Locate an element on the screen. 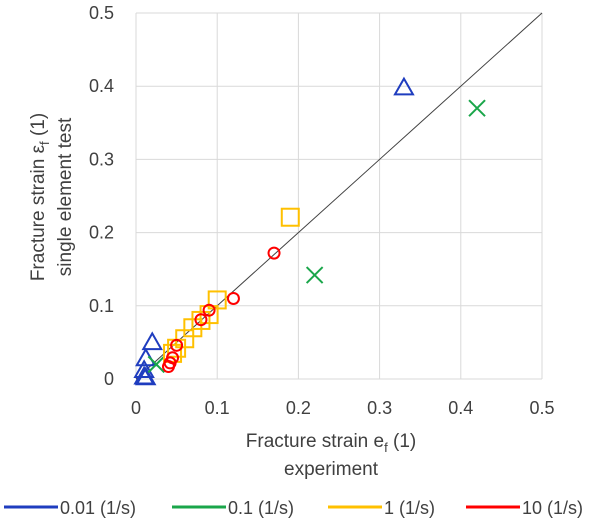 This screenshot has height=529, width=599. legend-label: 0.01 (1/s) is located at coordinates (98, 508).